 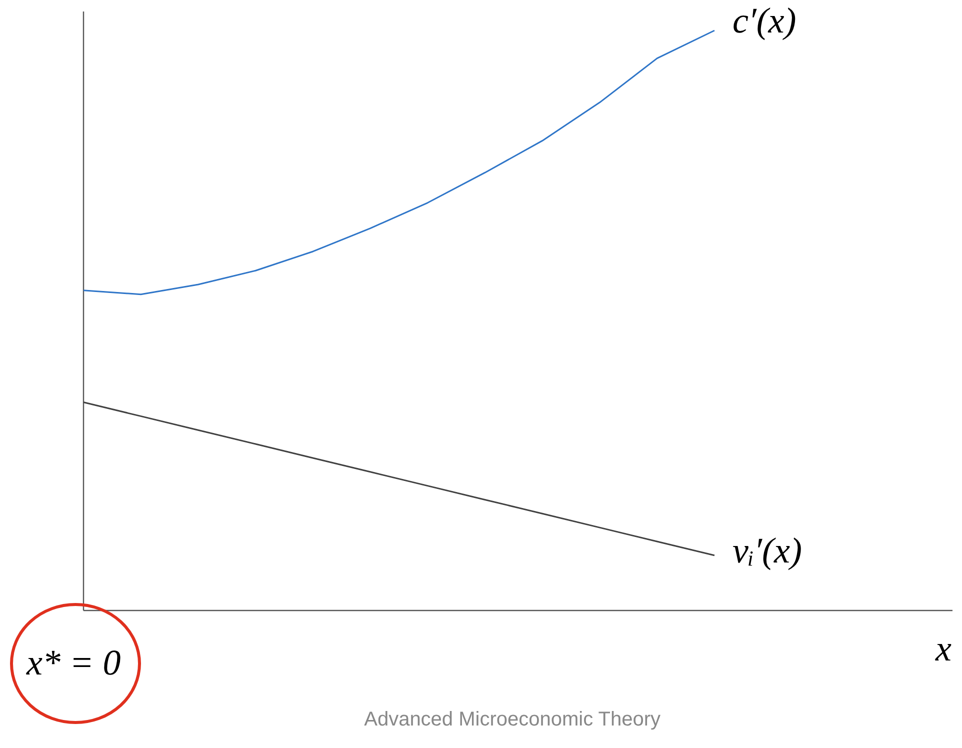 I want to click on text: x, so click(x=943, y=648).